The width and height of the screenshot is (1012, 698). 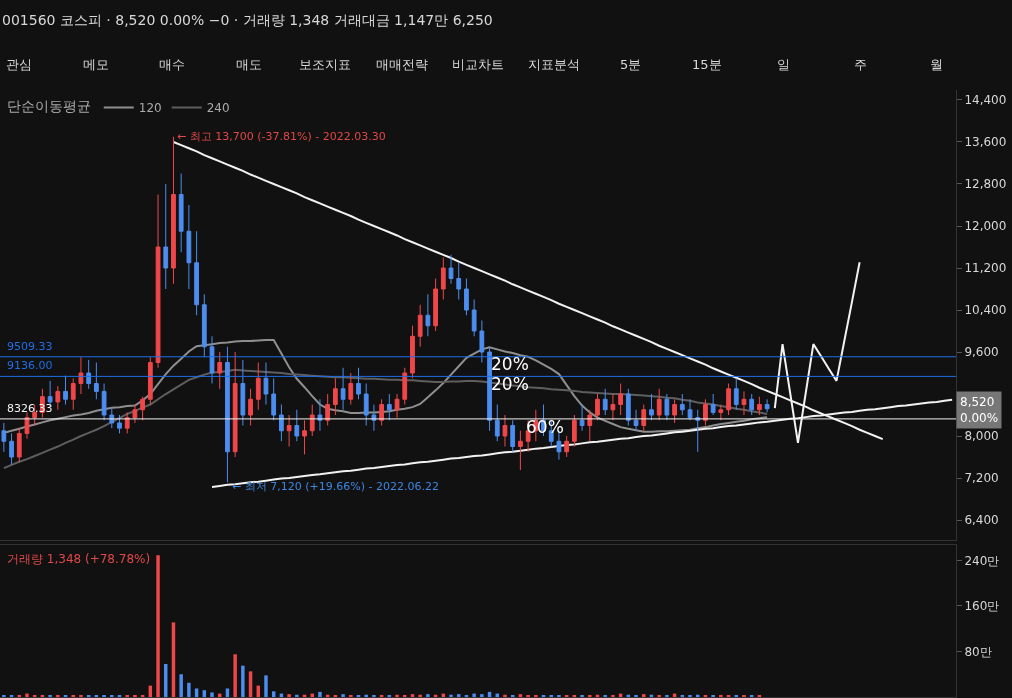 I want to click on y-tick-label: 12,000, so click(x=985, y=226).